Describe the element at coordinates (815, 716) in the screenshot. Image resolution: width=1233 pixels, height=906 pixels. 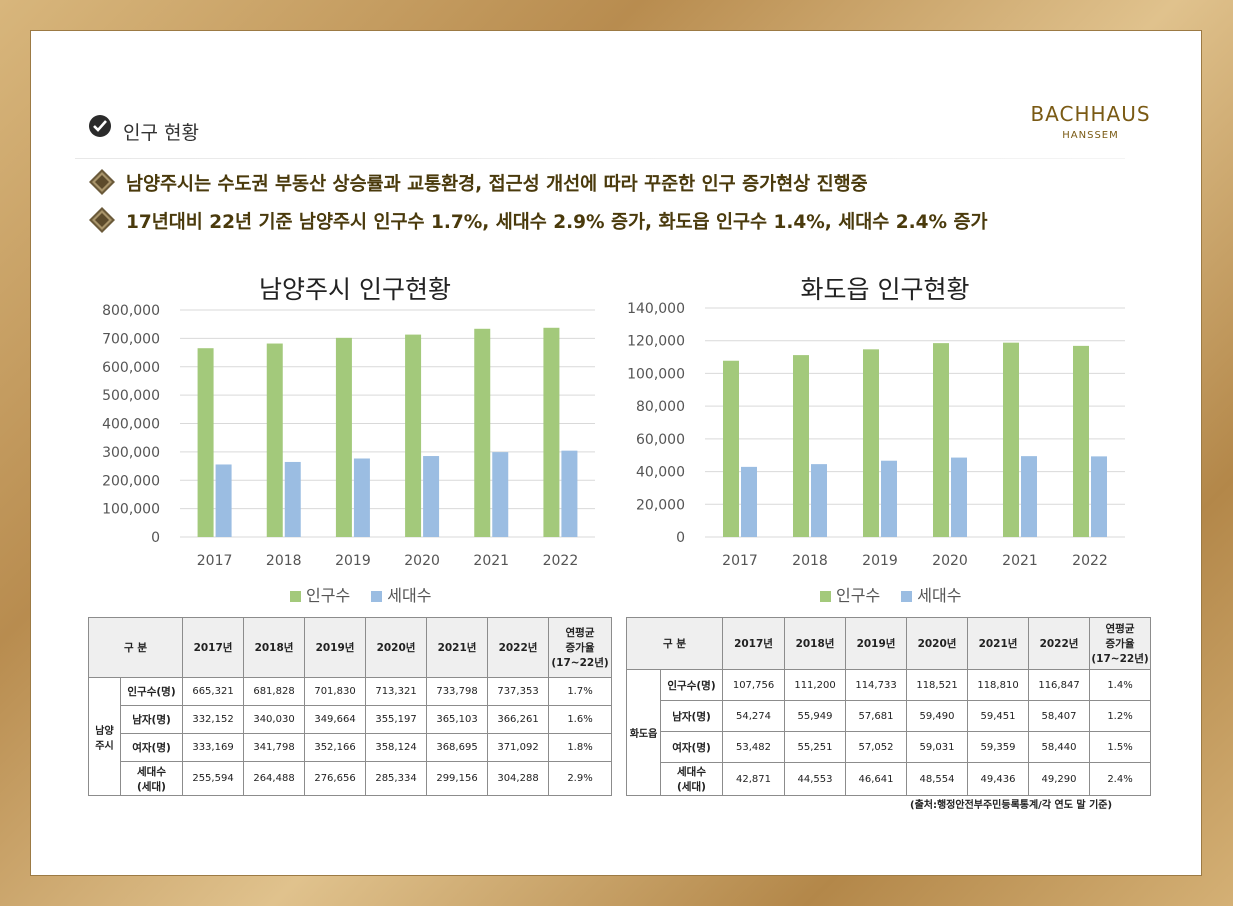
I see `cell: 55,949` at that location.